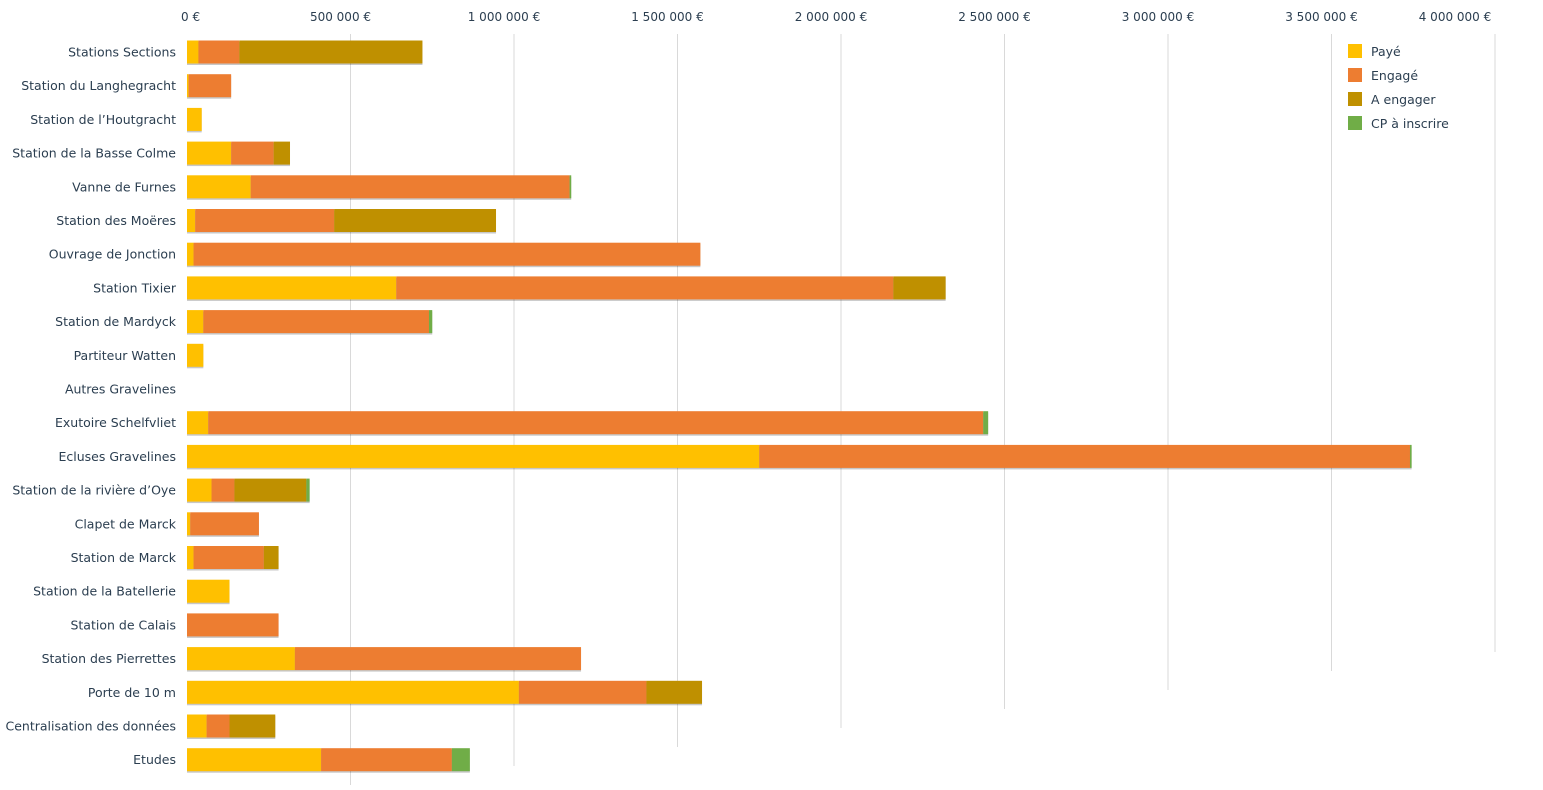 Image resolution: width=1543 pixels, height=790 pixels. What do you see at coordinates (126, 523) in the screenshot?
I see `category-label: Clapet de Marck` at bounding box center [126, 523].